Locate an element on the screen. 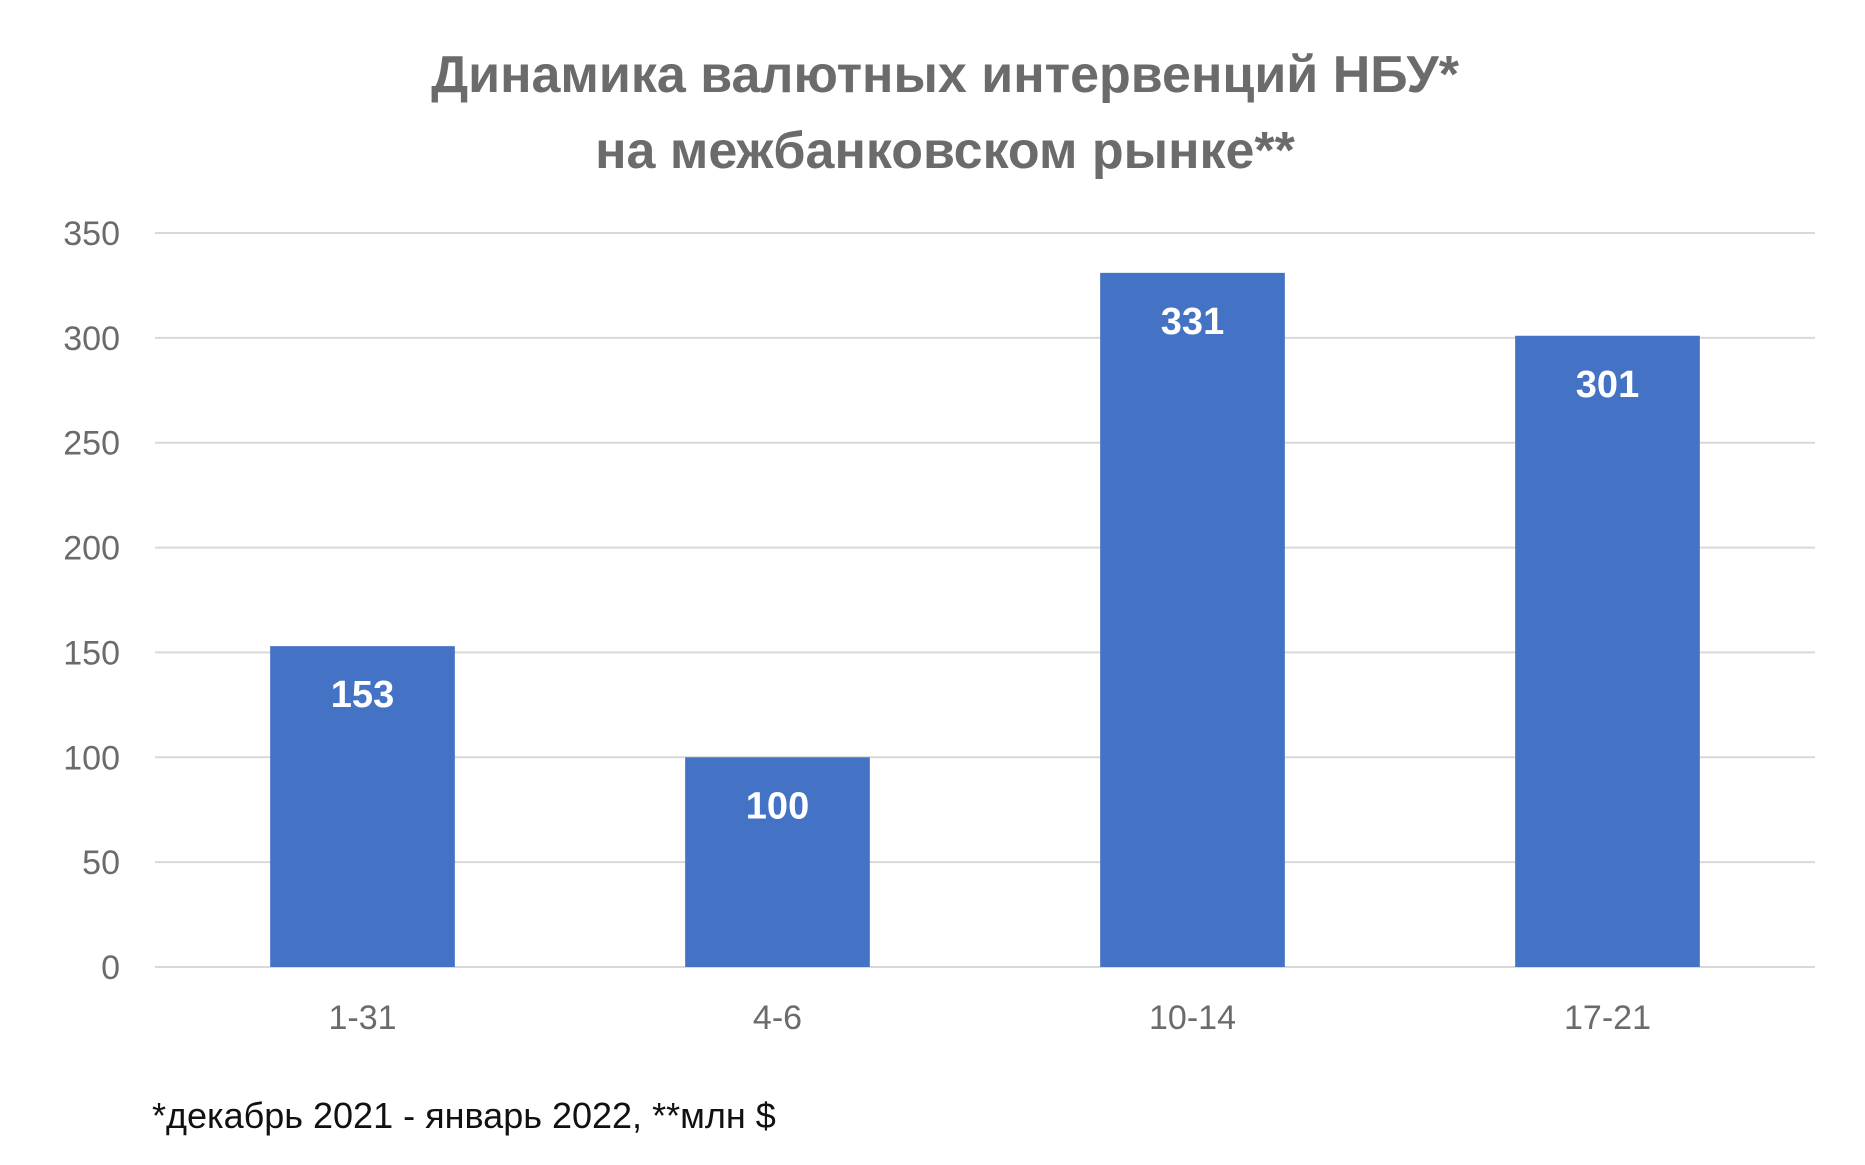  chart-title-line-2: на межбанковском рынке** is located at coordinates (945, 151).